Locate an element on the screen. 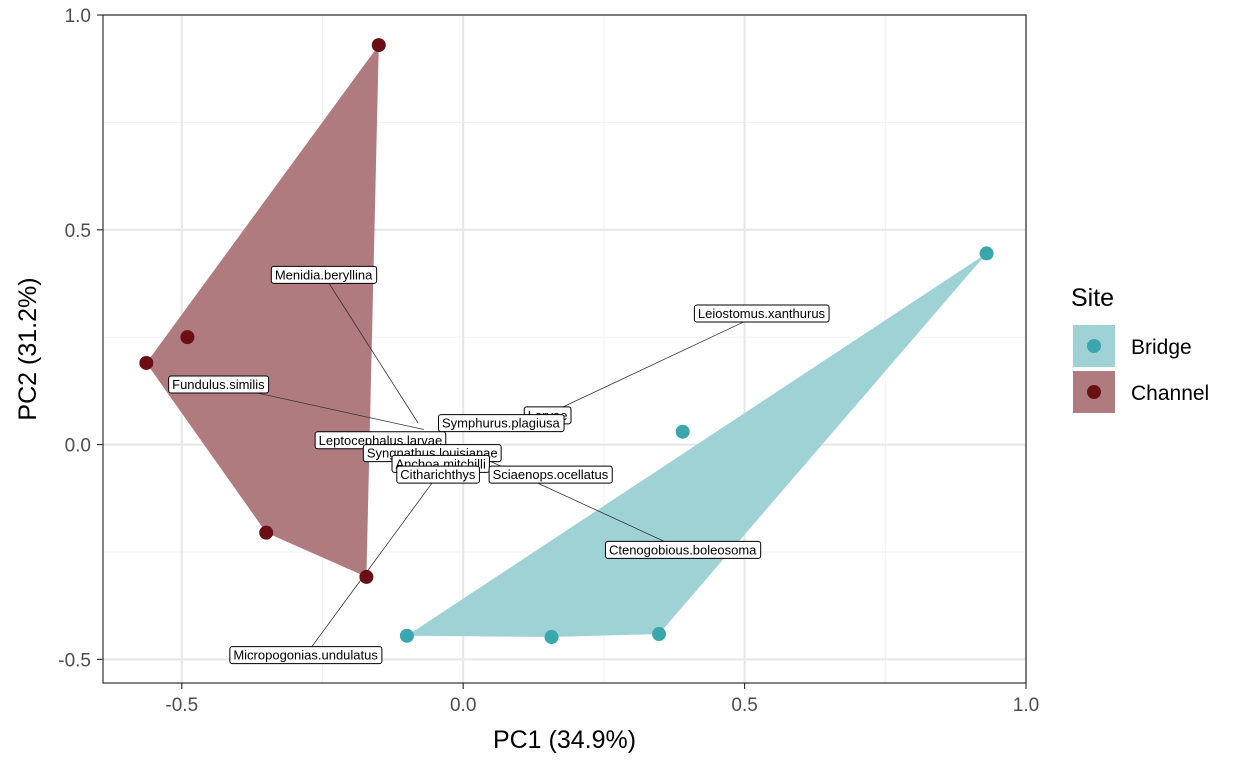 This screenshot has width=1248, height=768. species-label: Menidia.beryllina is located at coordinates (324, 274).